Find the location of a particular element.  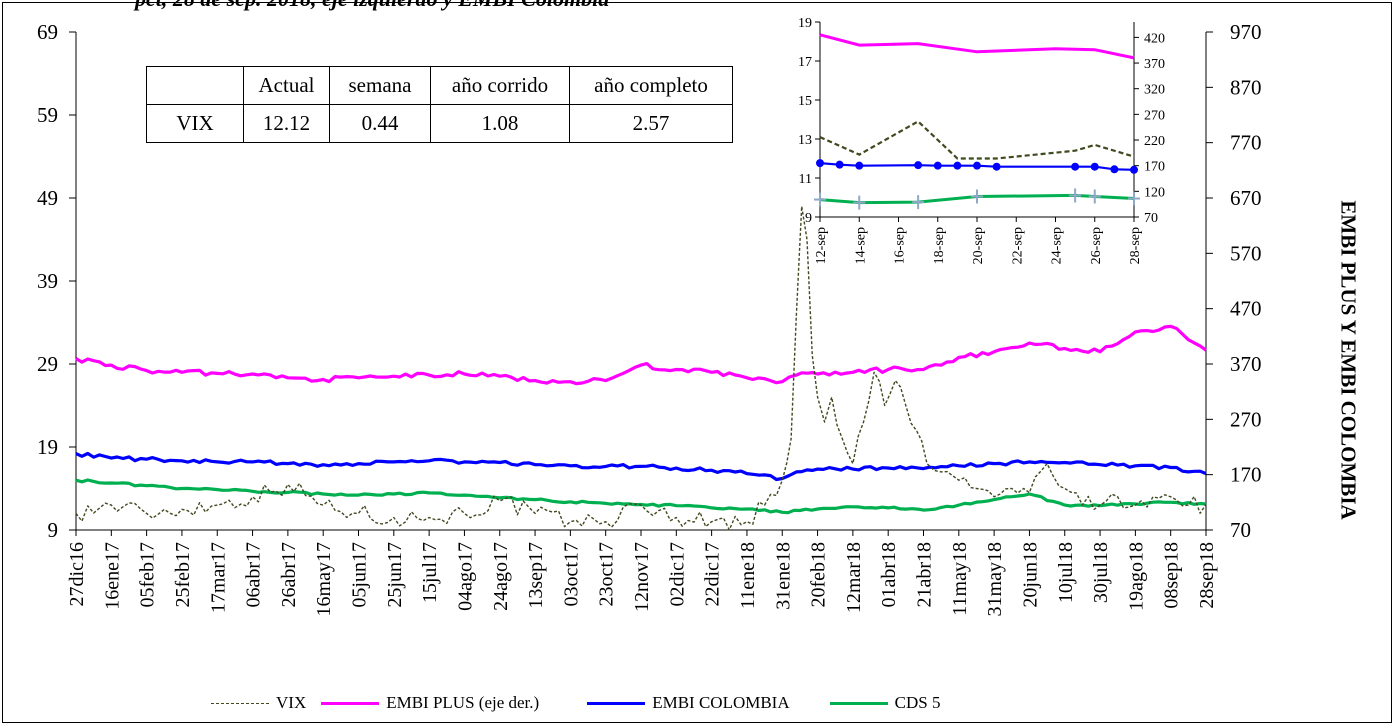

x-tick-label: 04ago17 is located at coordinates (465, 576).